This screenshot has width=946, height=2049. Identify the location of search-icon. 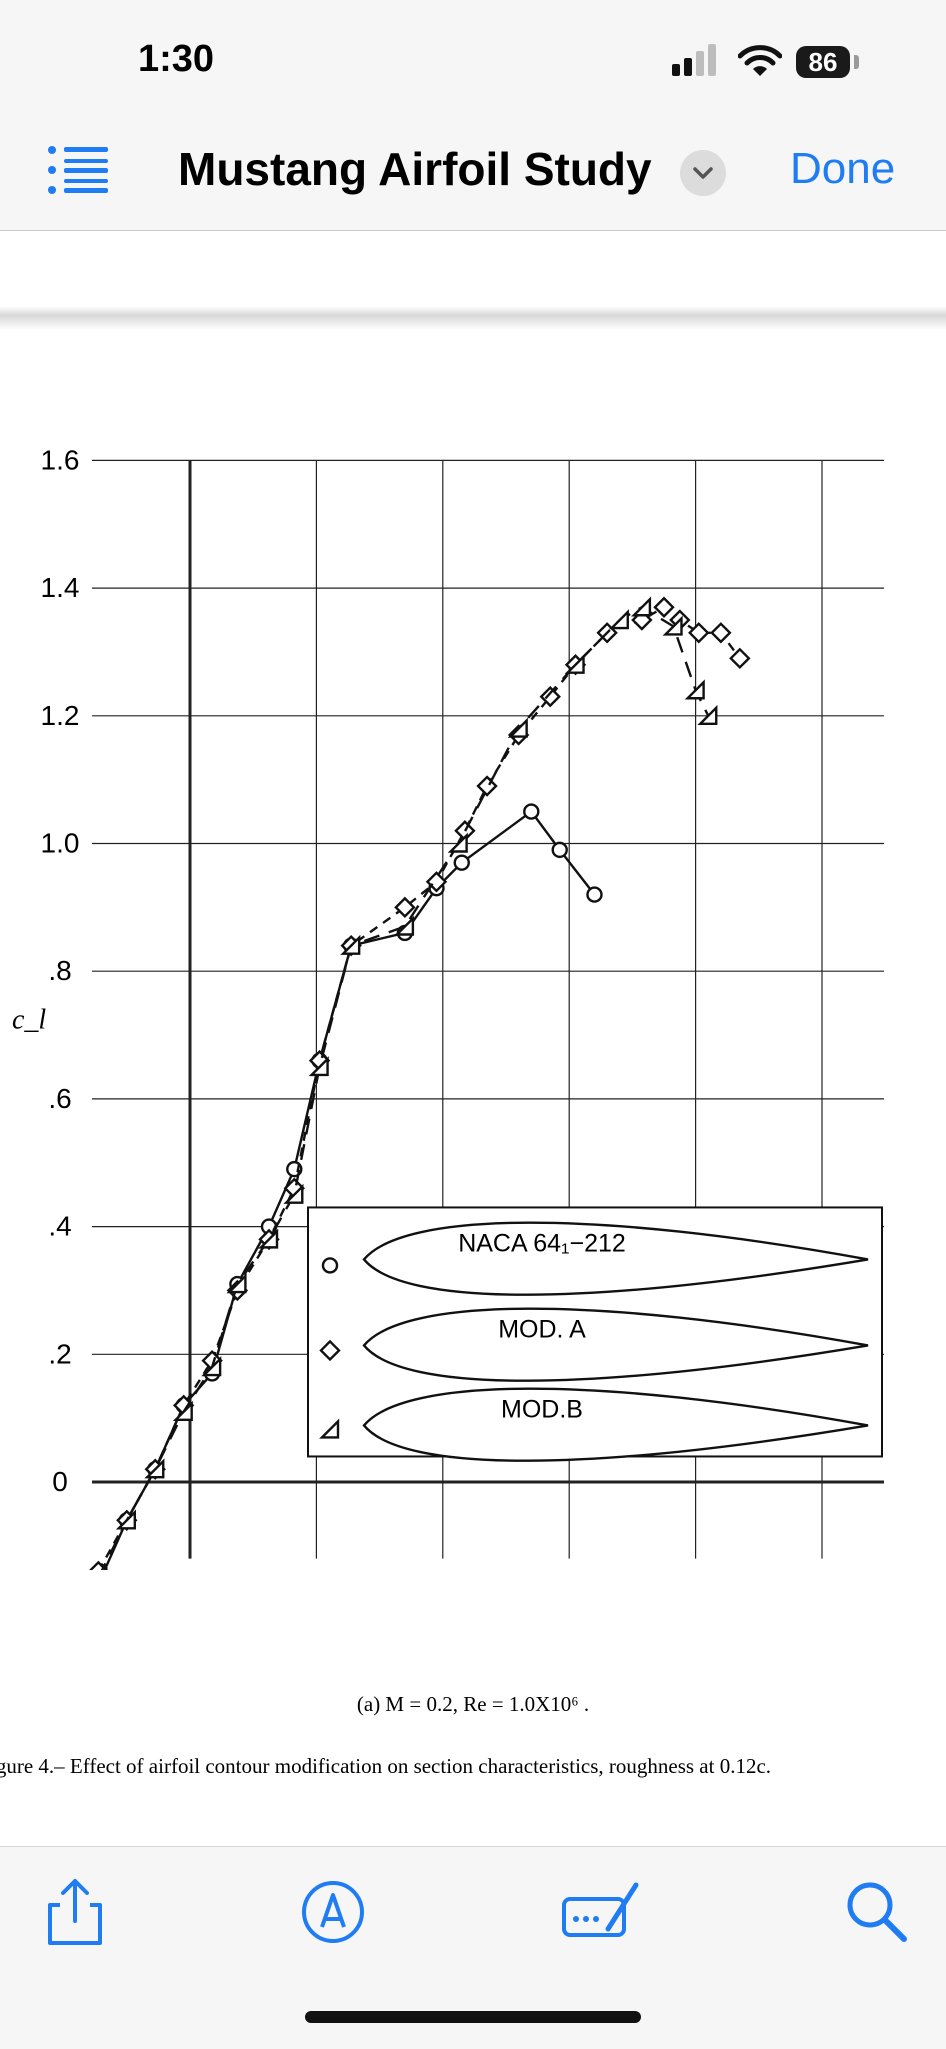
(877, 1912).